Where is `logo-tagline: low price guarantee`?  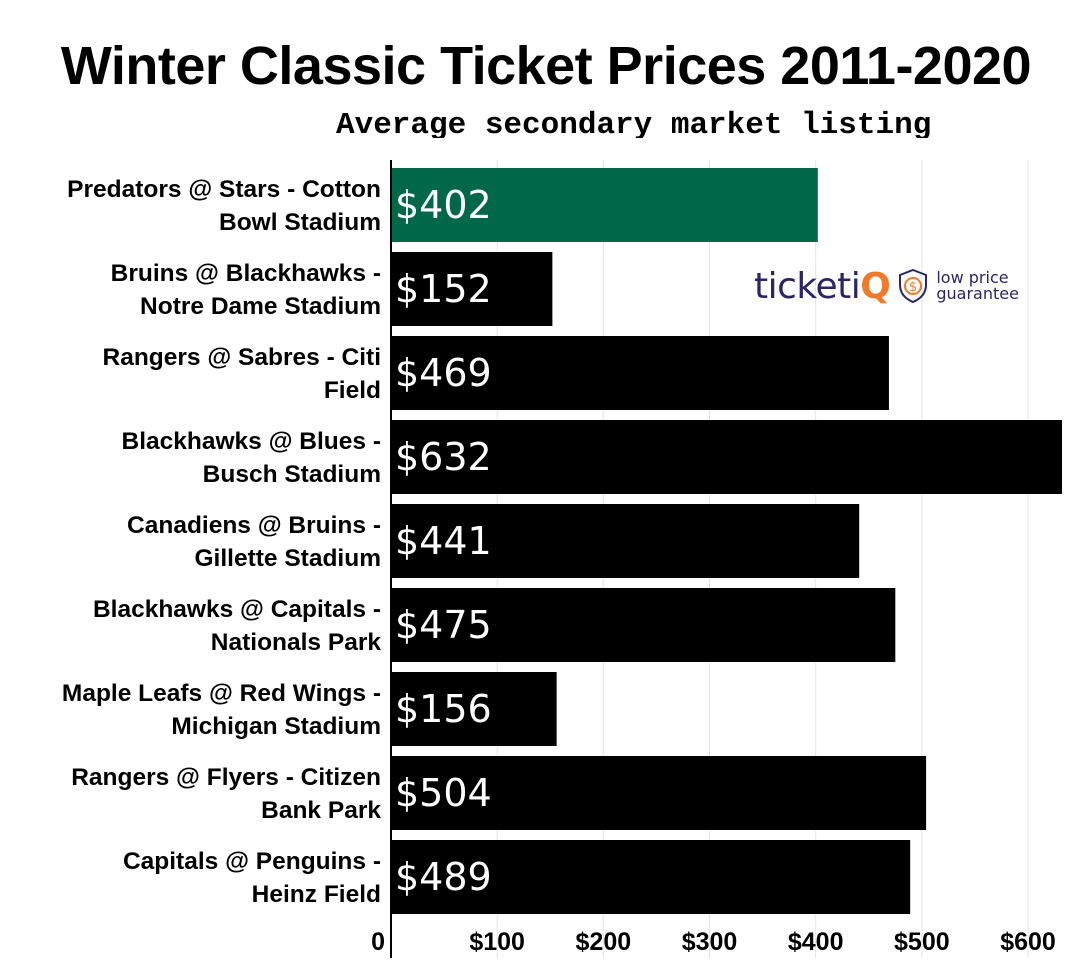 logo-tagline: low price guarantee is located at coordinates (977, 286).